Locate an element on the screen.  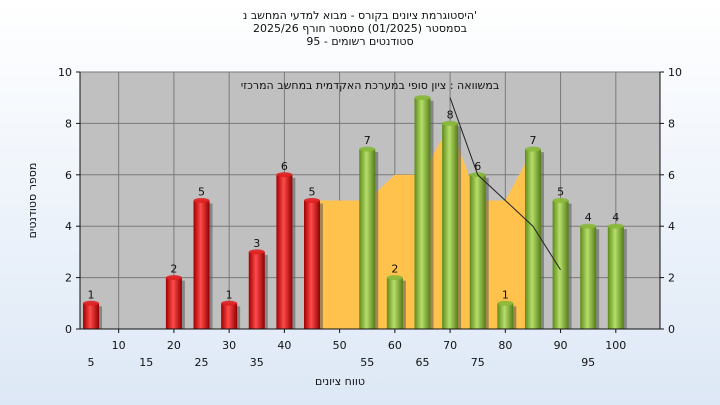
x-tick-label-30: 30 is located at coordinates (229, 345).